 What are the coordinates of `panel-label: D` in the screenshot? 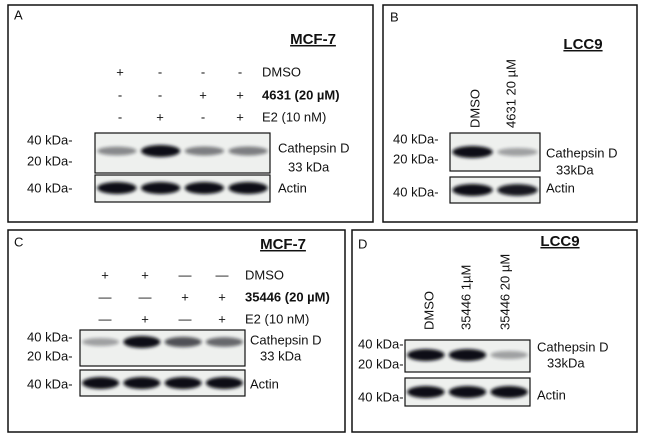 It's located at (362, 243).